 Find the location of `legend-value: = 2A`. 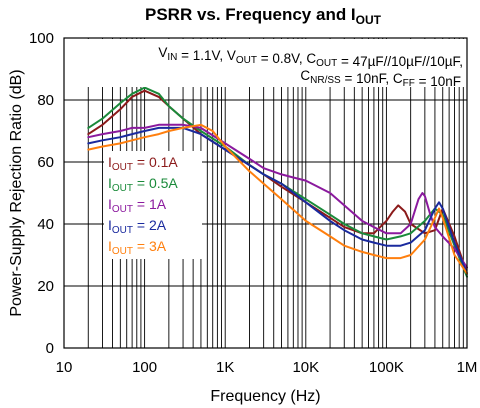

legend-value: = 2A is located at coordinates (150, 225).